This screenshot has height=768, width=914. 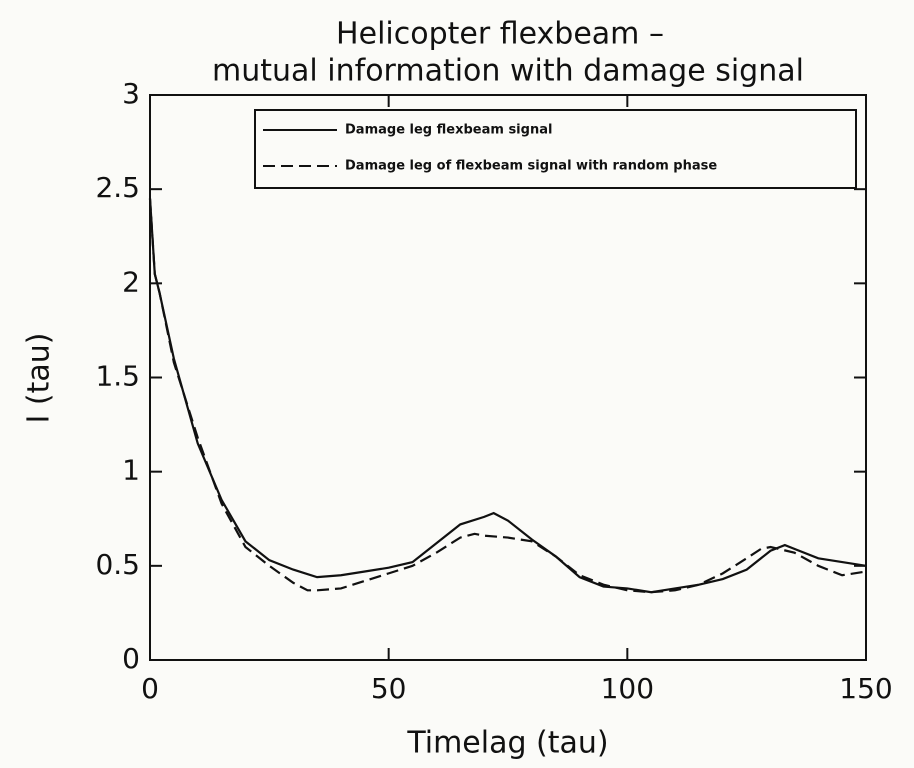 What do you see at coordinates (117, 564) in the screenshot?
I see `y-tick-label: 0.5` at bounding box center [117, 564].